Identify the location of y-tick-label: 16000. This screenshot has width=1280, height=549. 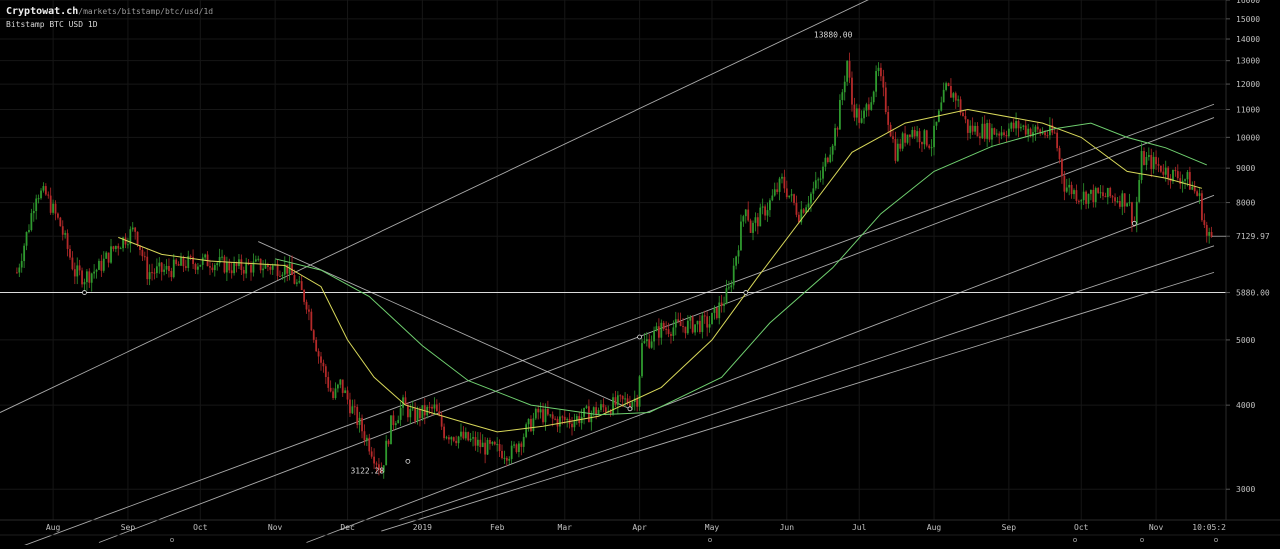
(1248, 2).